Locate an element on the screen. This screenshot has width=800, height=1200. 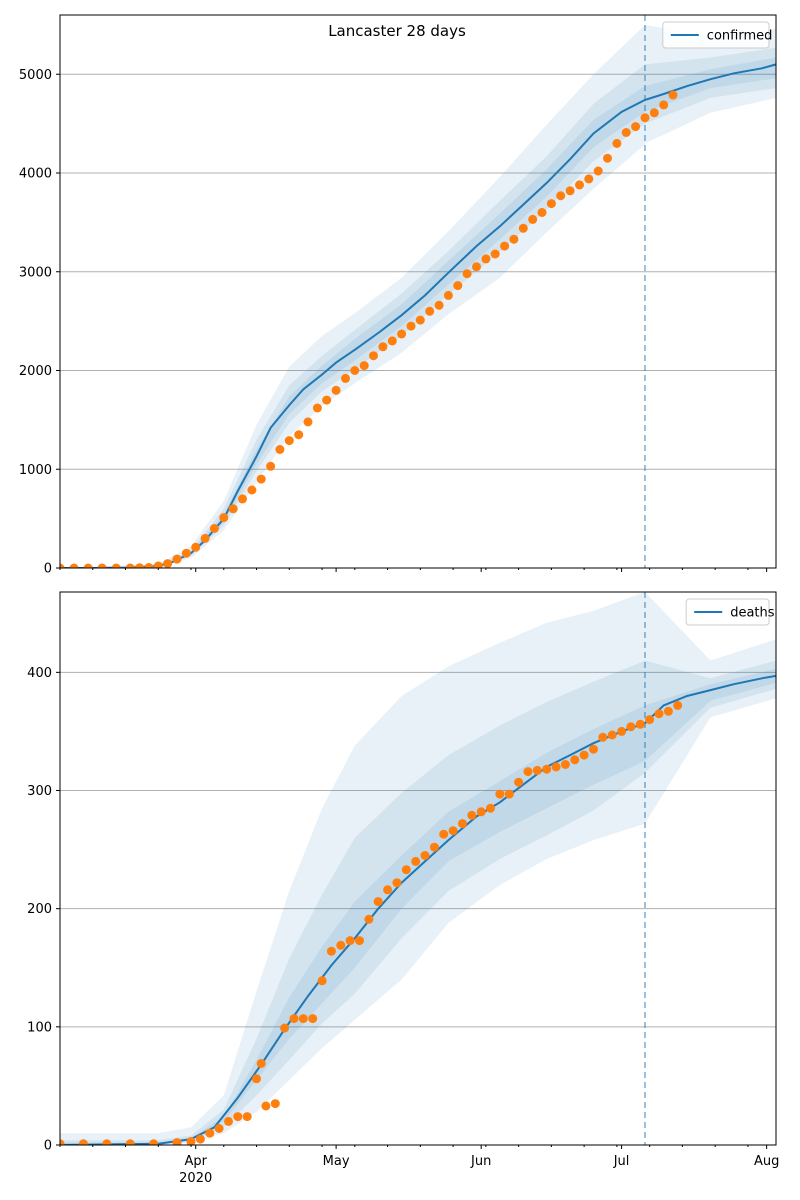
y-tick-label: 4000 is located at coordinates (35, 174).